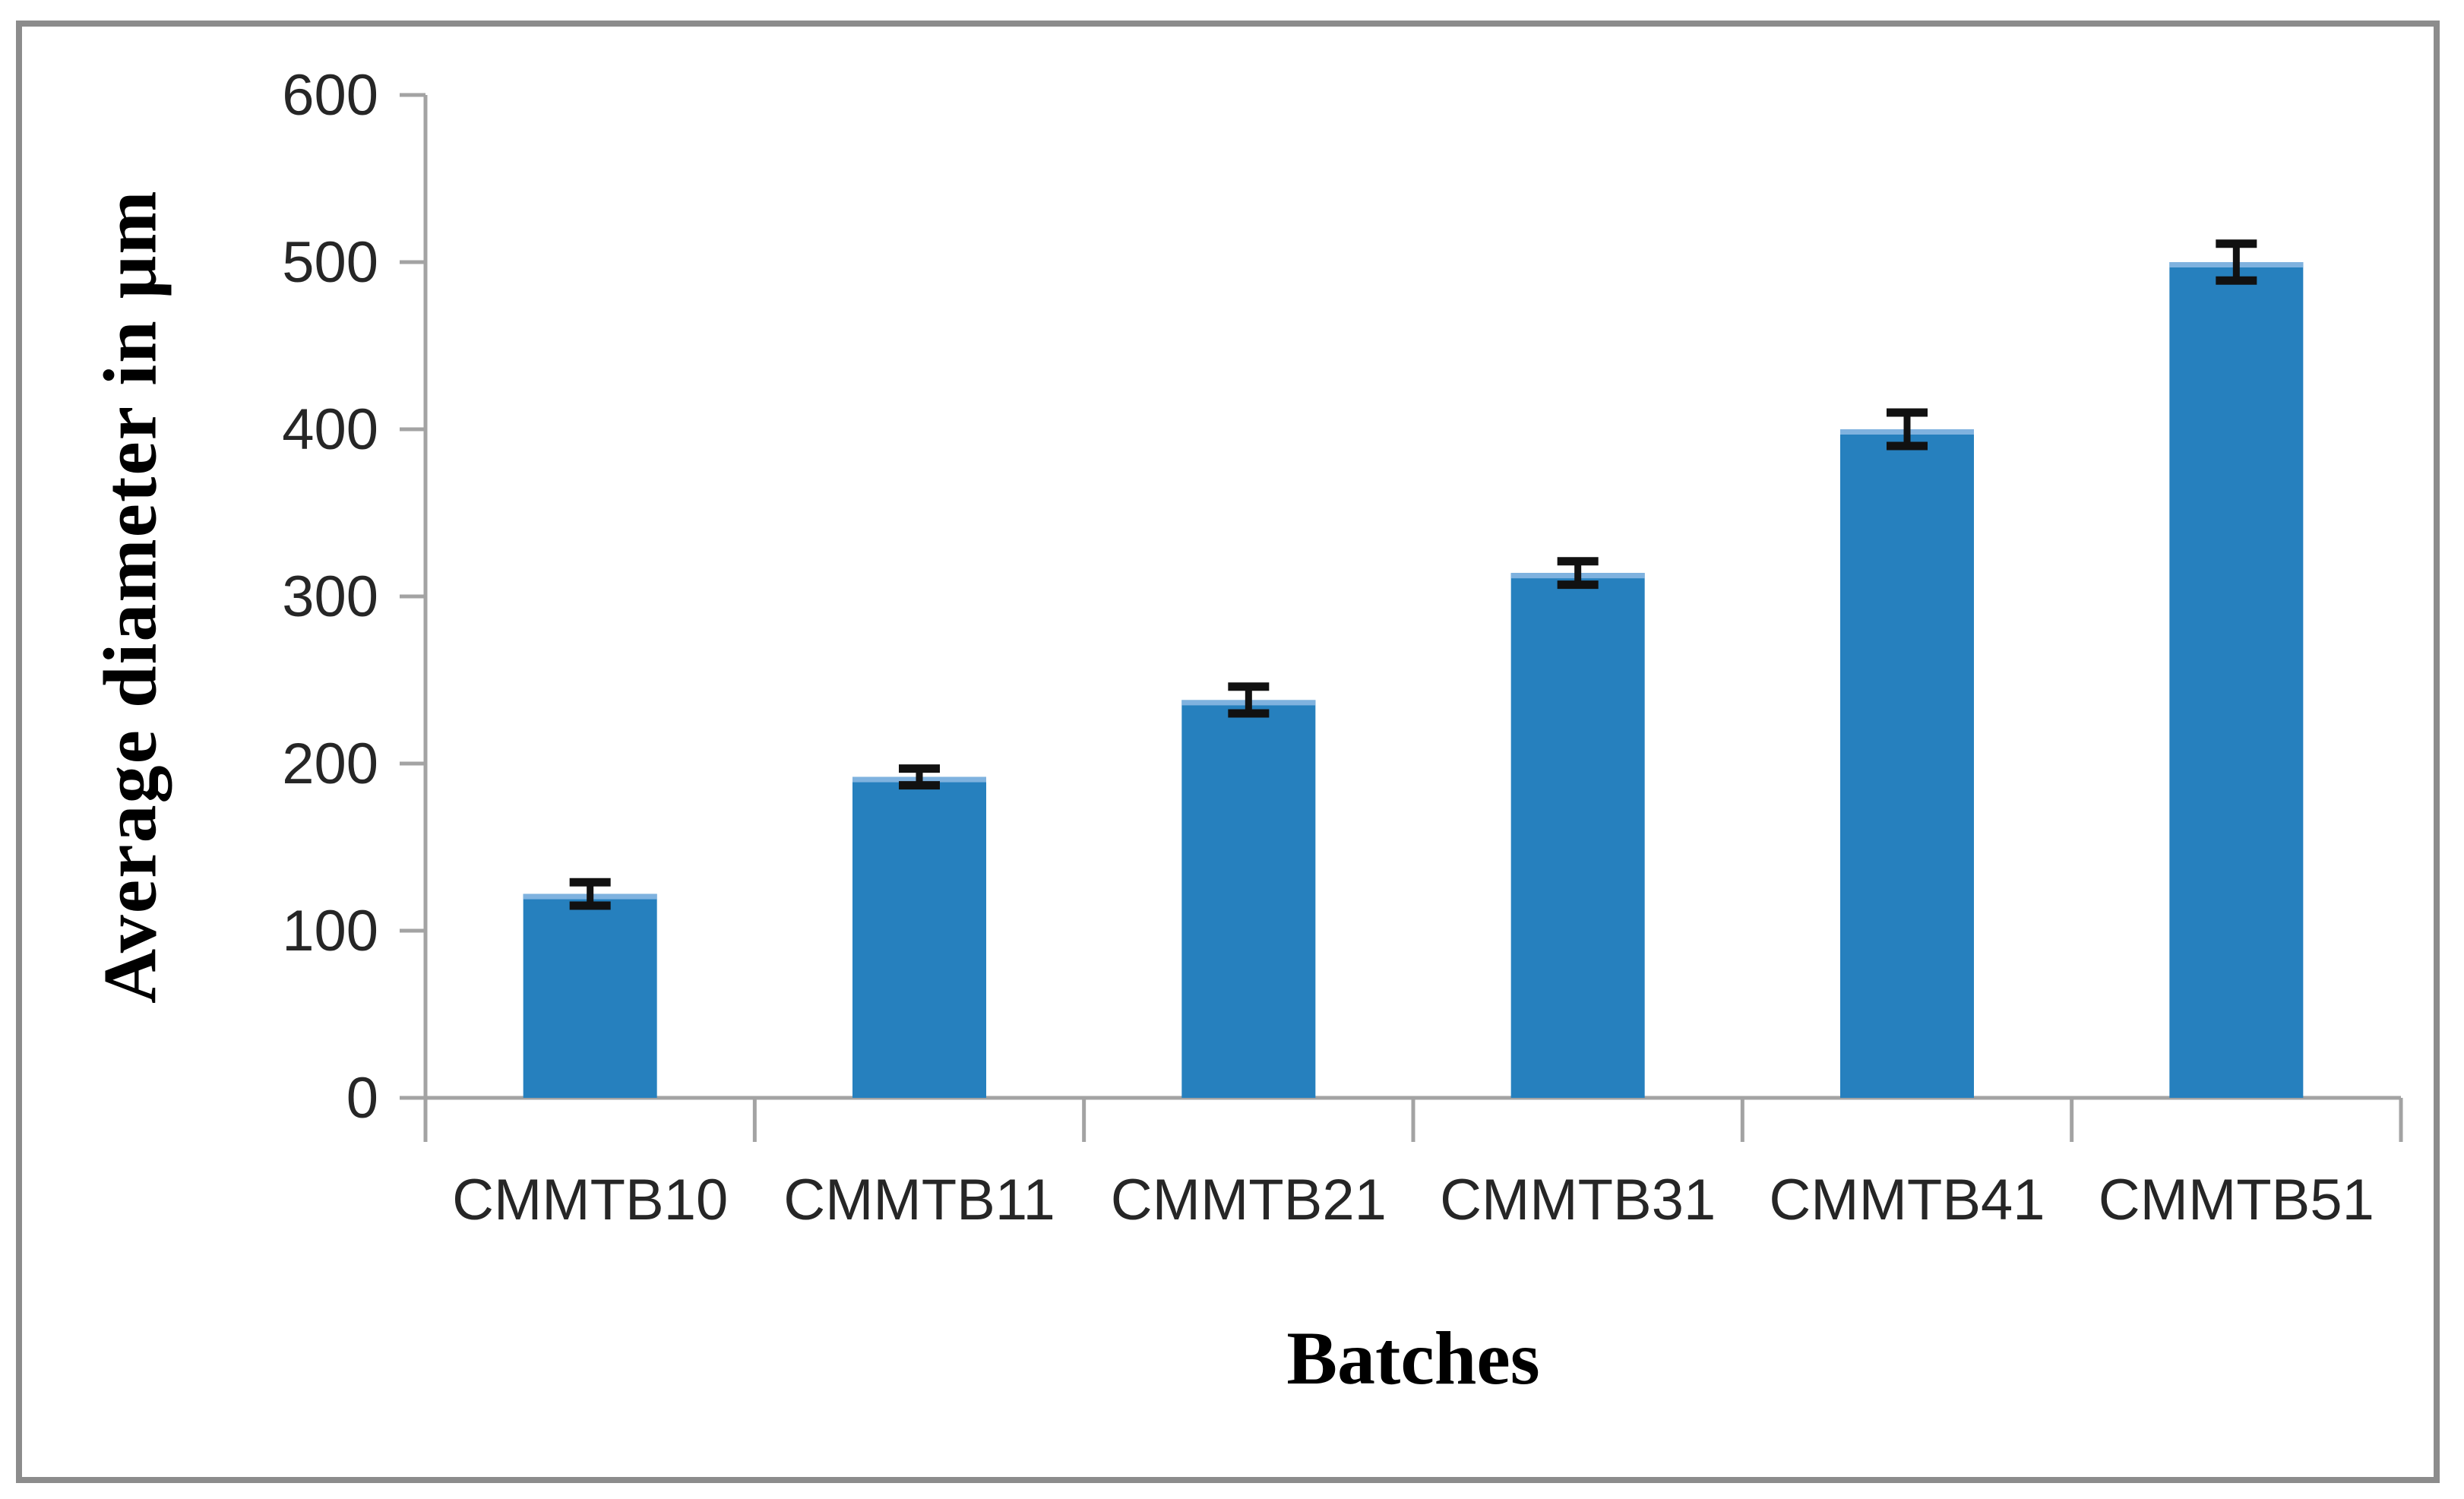 The width and height of the screenshot is (2464, 1499). Describe the element at coordinates (129, 596) in the screenshot. I see `y-axis-title: Average diameter in μm` at that location.